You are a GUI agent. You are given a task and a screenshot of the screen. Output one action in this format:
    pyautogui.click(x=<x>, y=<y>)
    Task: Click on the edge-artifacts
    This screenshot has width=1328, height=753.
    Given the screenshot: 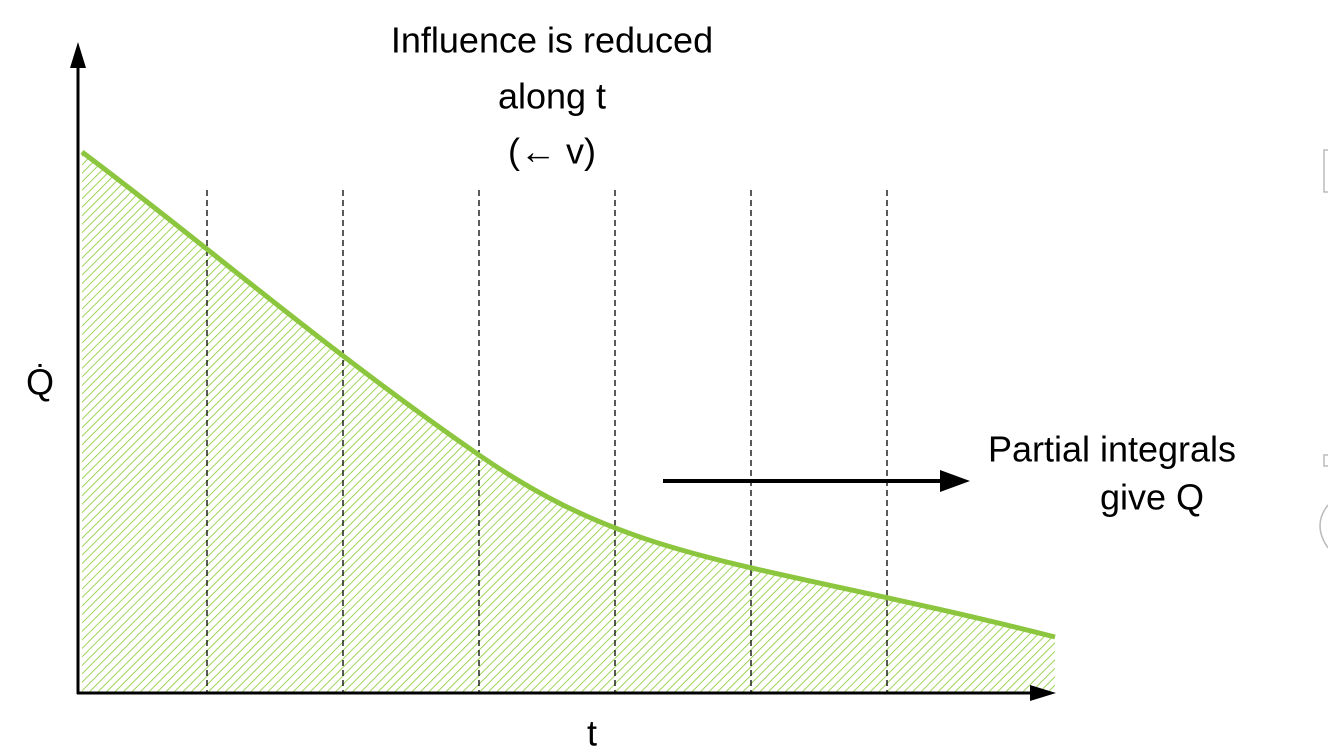 What is the action you would take?
    pyautogui.click(x=1323, y=349)
    